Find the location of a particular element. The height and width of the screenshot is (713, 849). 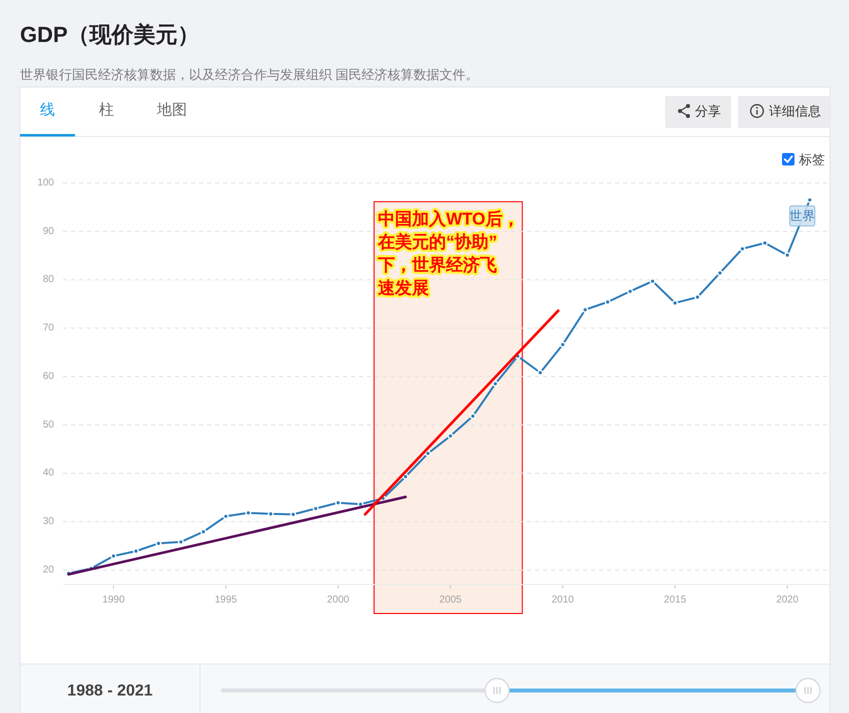

x-tick-label: 2015 is located at coordinates (675, 600).